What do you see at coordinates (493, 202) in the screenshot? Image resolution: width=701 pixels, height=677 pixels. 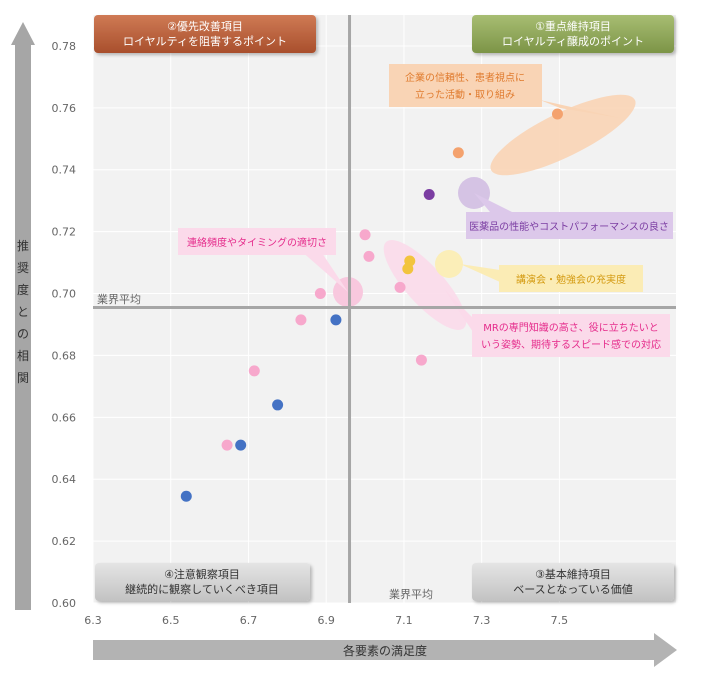 I see `purple-callout-tail` at bounding box center [493, 202].